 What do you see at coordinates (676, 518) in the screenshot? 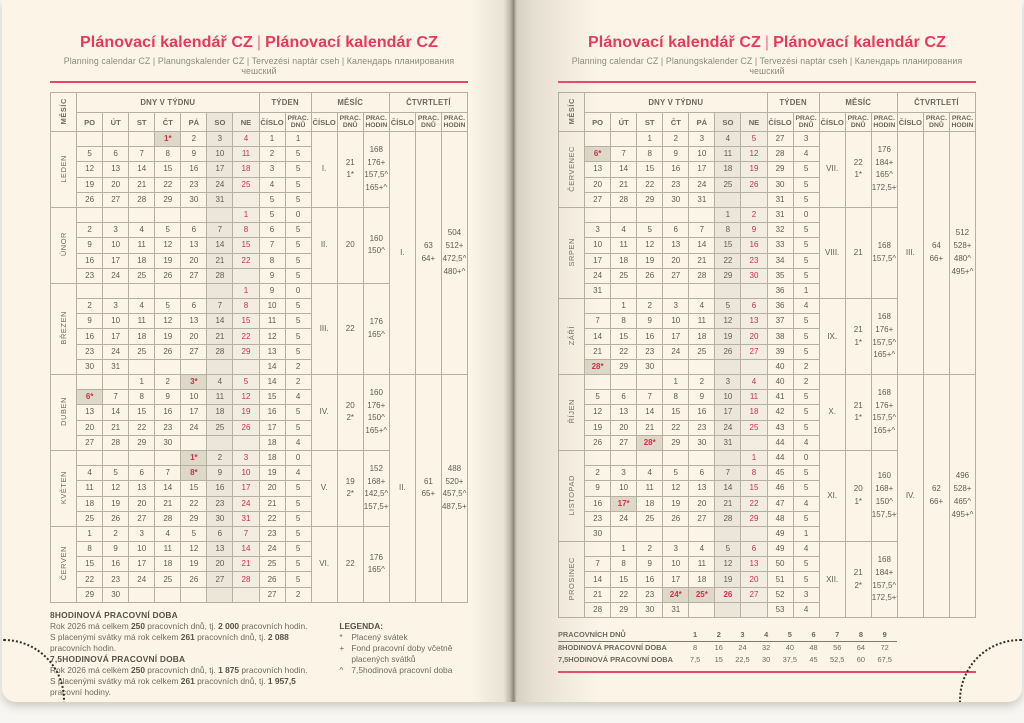
I see `day-cell: 26` at bounding box center [676, 518].